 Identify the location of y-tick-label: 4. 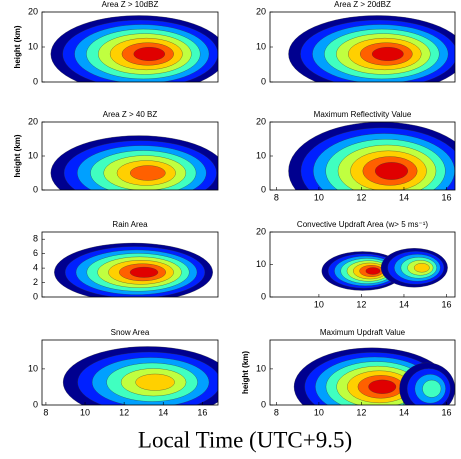
(35, 267).